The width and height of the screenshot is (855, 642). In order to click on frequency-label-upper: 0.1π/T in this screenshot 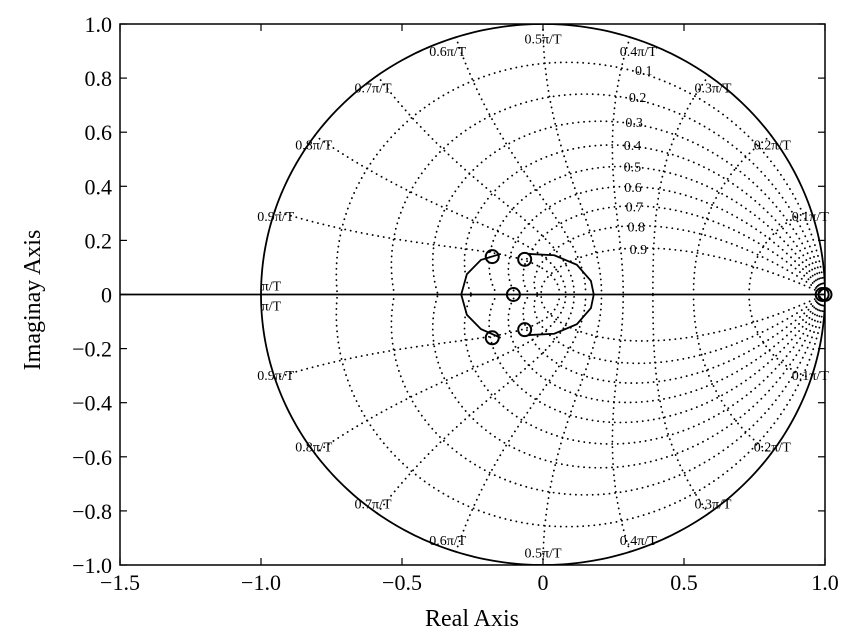, I will do `click(810, 217)`.